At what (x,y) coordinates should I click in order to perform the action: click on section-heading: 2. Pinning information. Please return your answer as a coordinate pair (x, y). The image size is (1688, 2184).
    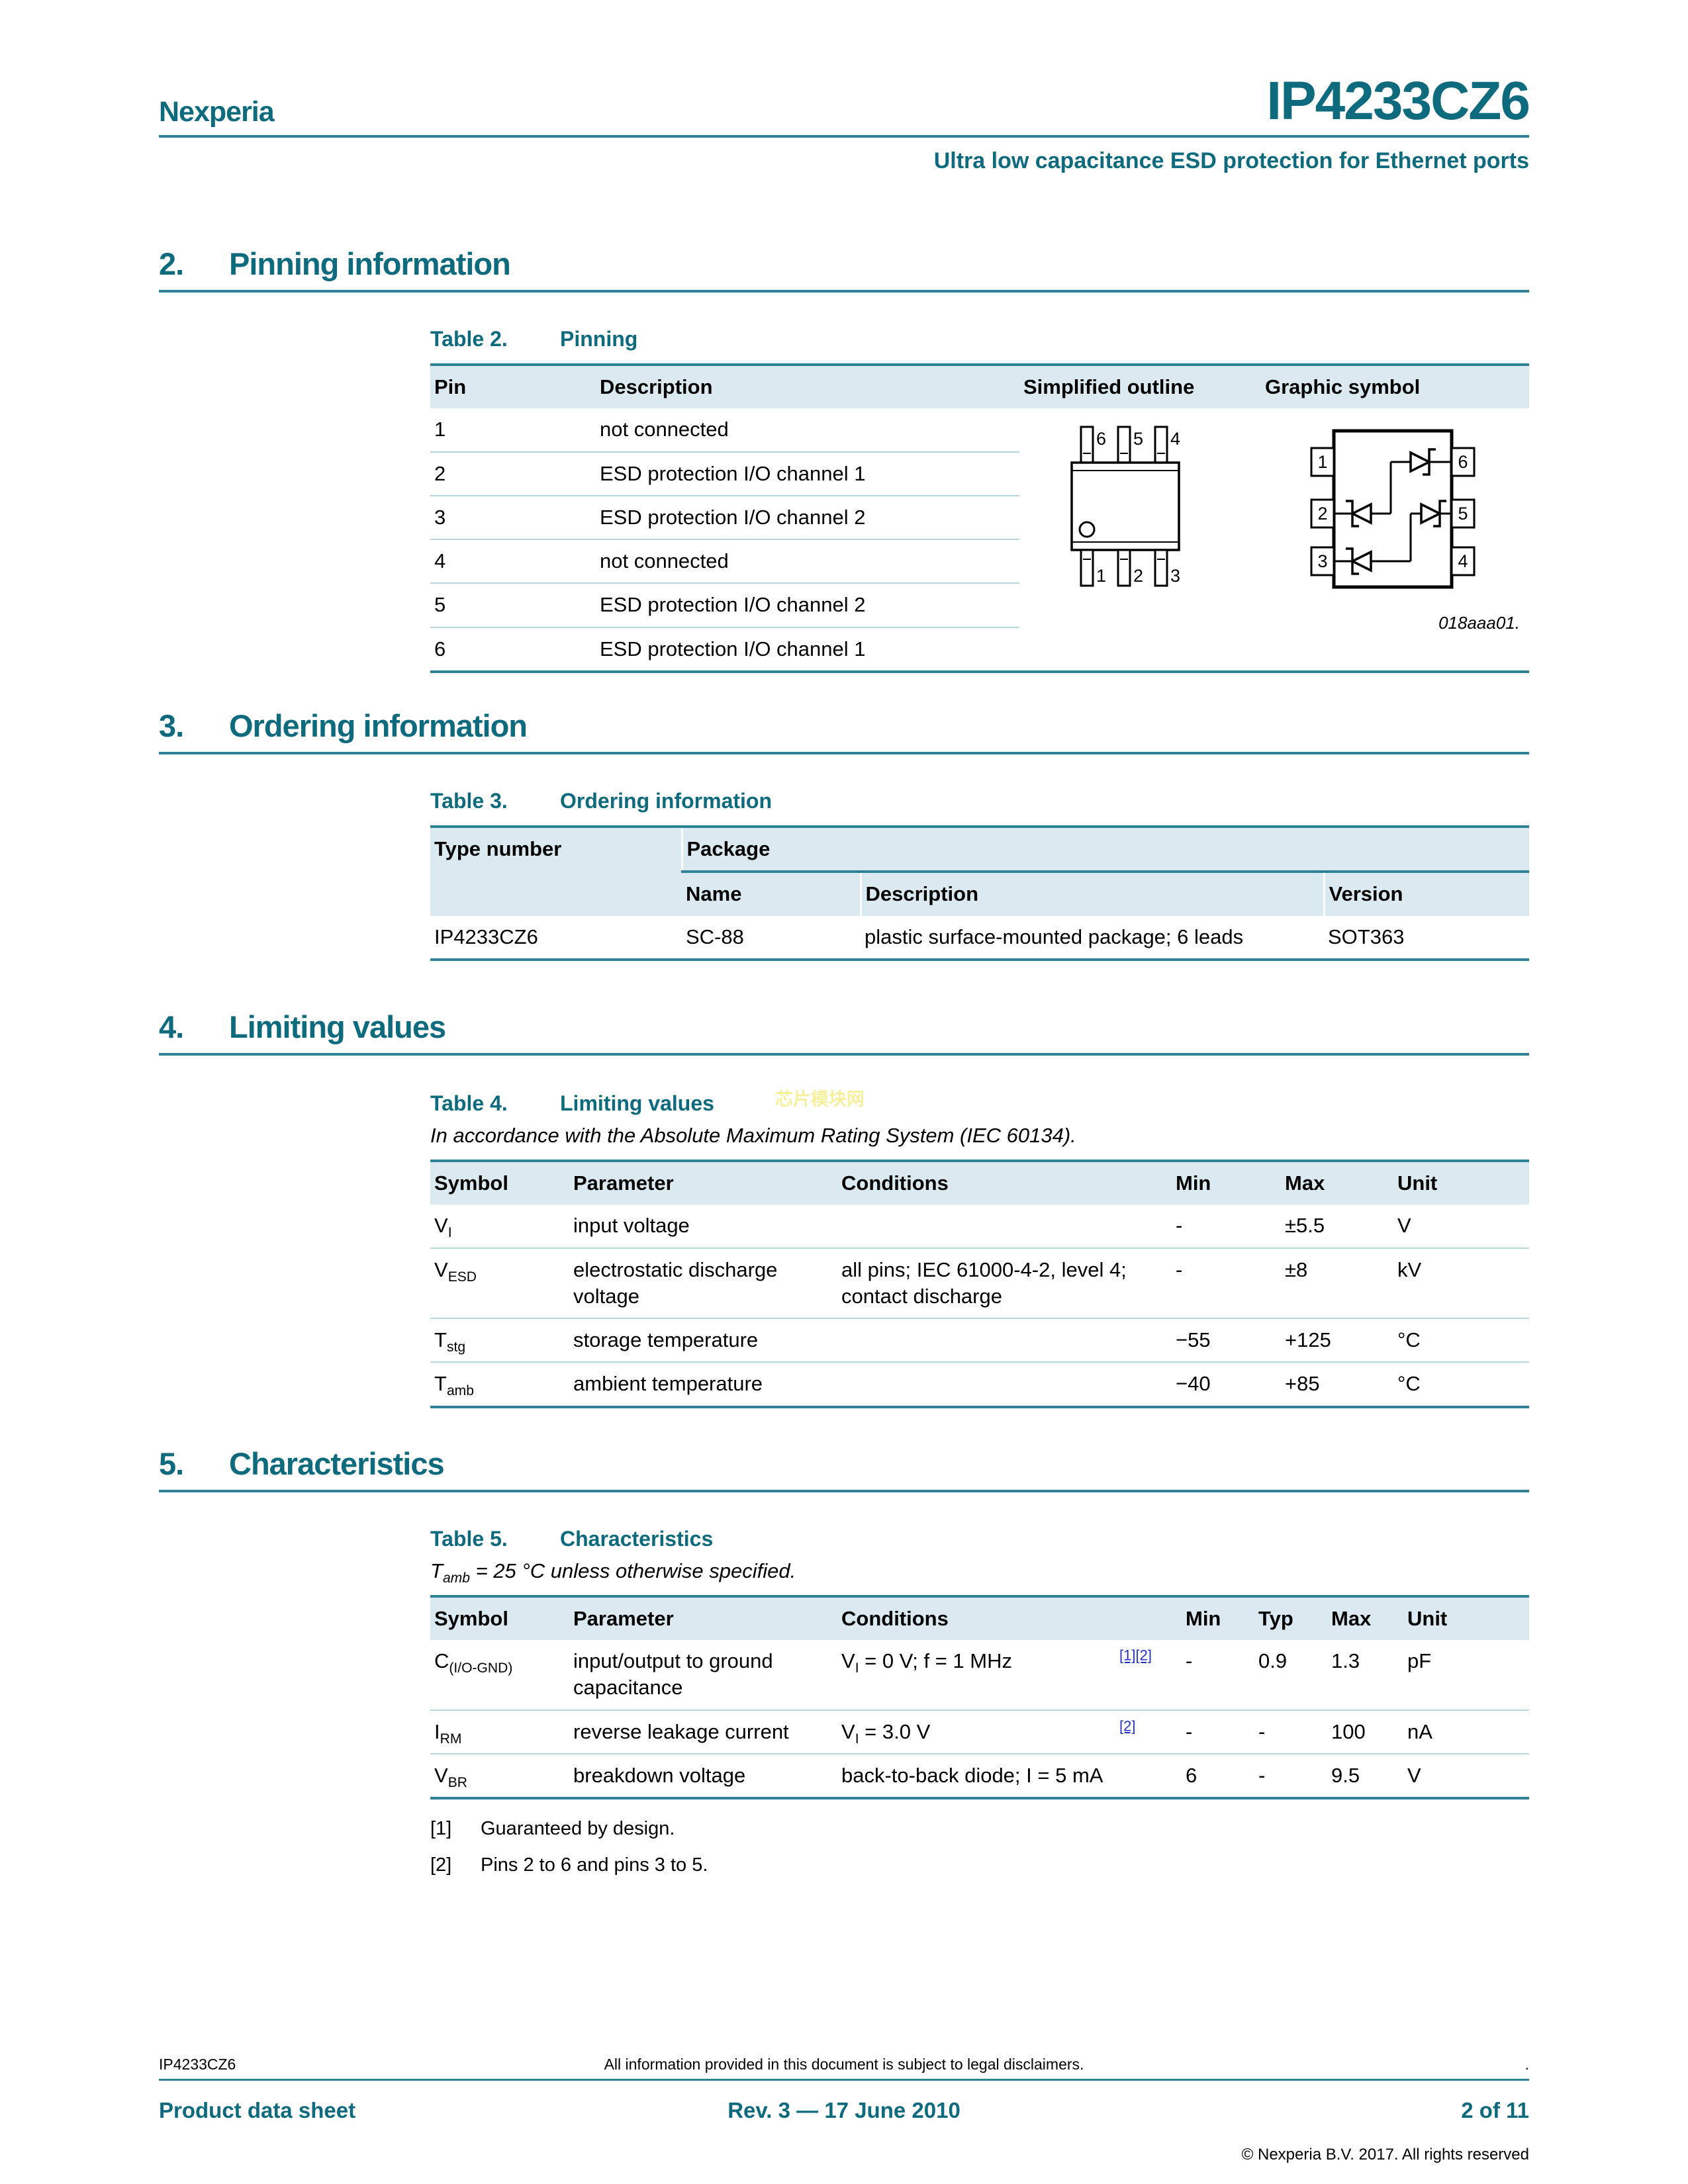
    Looking at the image, I should click on (844, 264).